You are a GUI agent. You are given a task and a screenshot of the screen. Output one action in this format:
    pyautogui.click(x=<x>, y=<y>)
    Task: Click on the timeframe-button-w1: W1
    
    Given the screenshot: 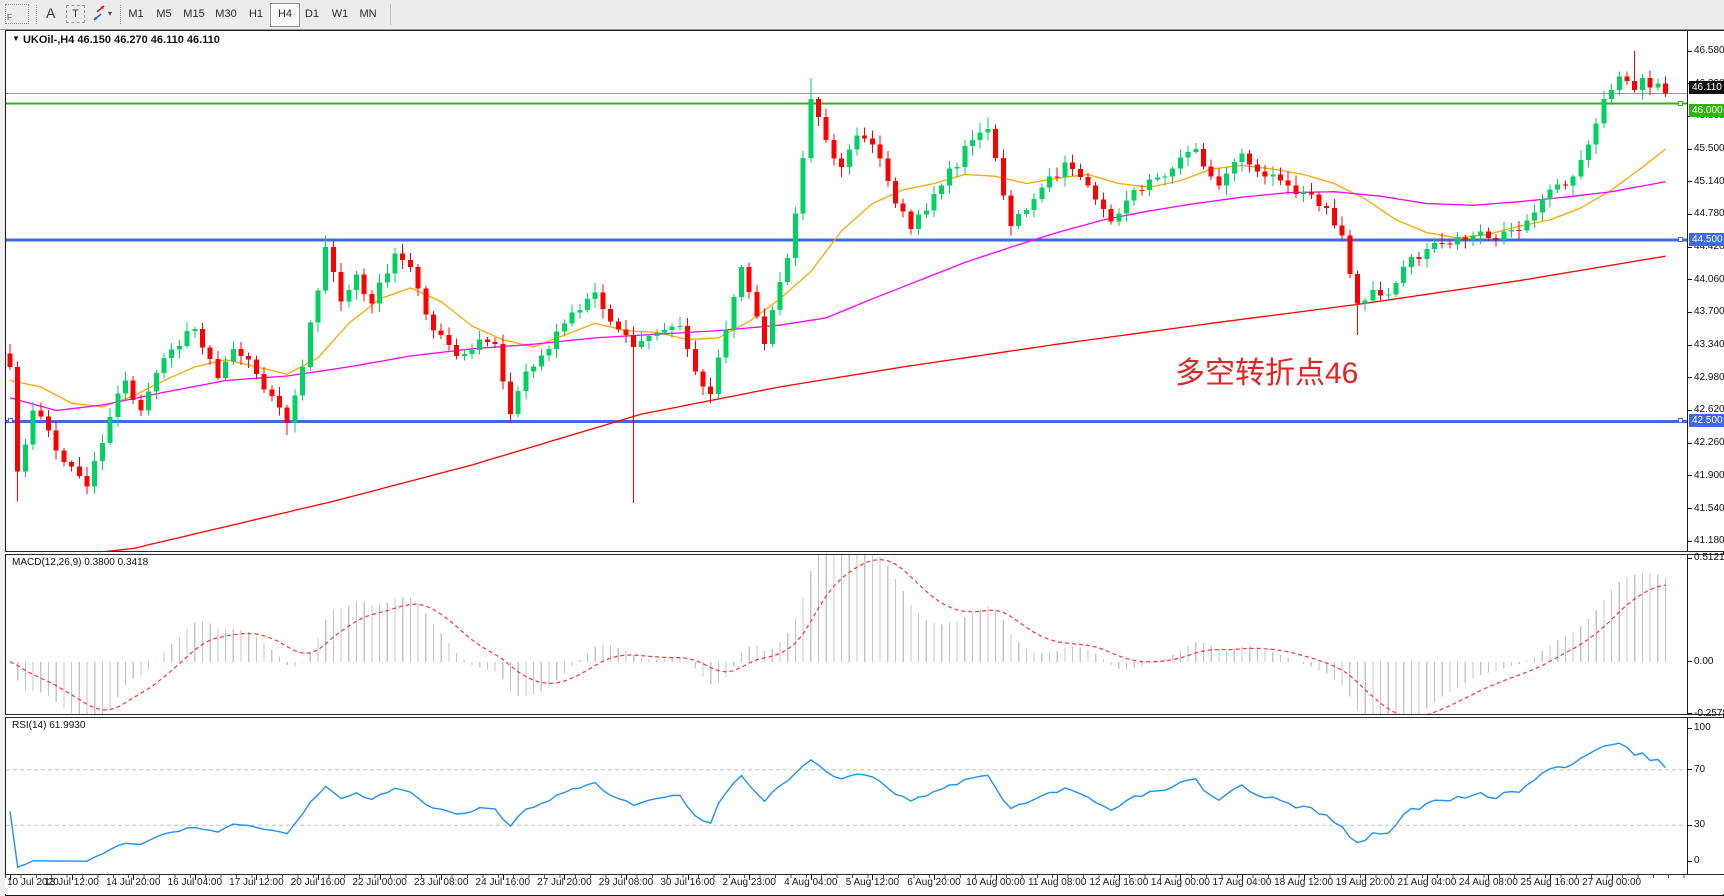 What is the action you would take?
    pyautogui.click(x=340, y=14)
    